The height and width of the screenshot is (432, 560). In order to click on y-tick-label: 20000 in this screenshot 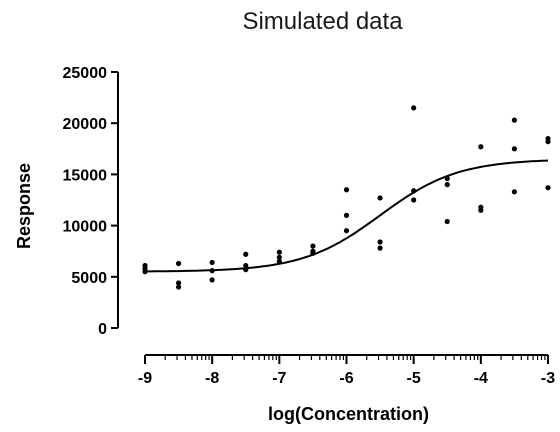, I will do `click(85, 124)`.